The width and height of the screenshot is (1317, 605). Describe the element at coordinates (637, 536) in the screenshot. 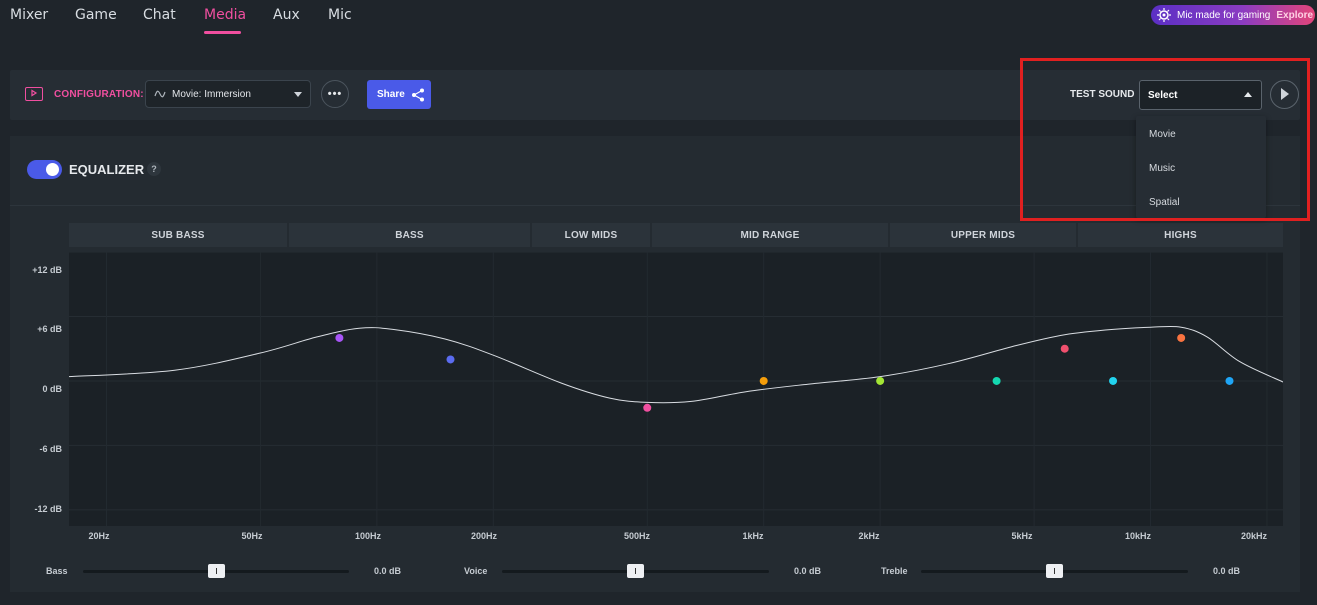

I see `x-tick-label: 500Hz` at that location.